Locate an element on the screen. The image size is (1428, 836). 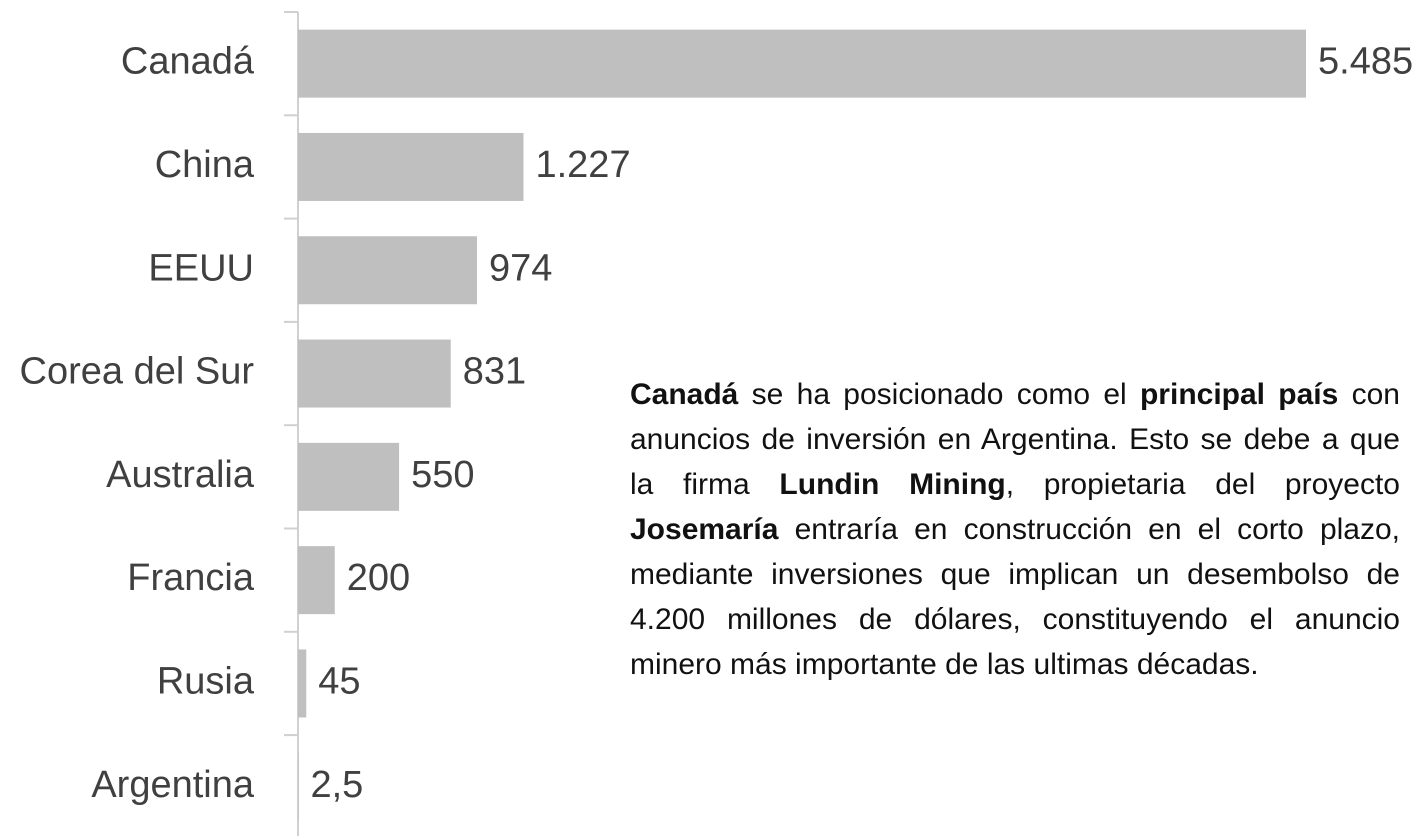
value-label: 5.485 is located at coordinates (1365, 62).